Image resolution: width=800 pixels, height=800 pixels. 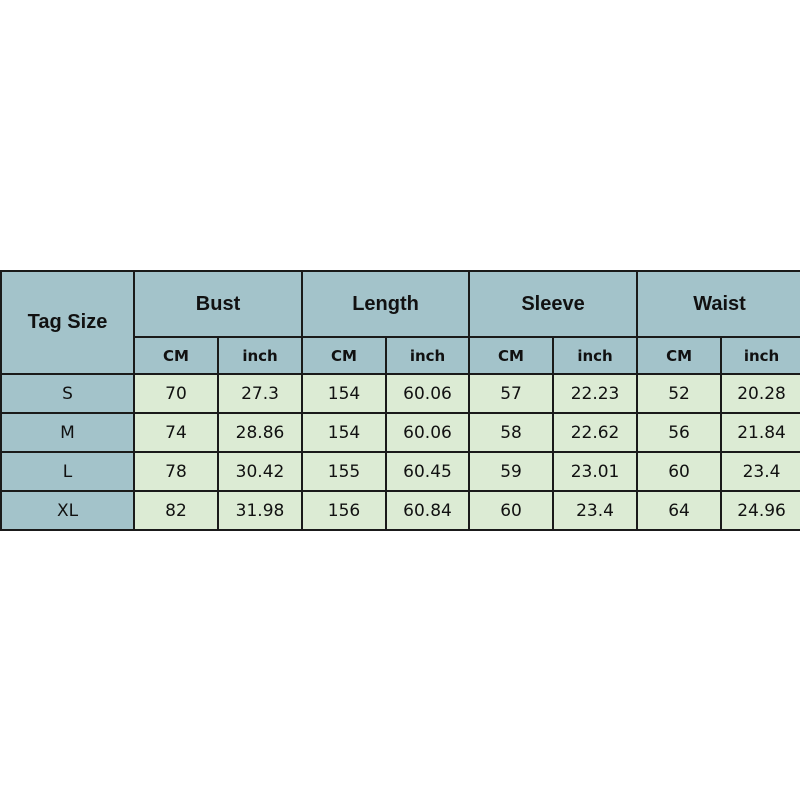 I want to click on value-cell: 78, so click(x=176, y=471).